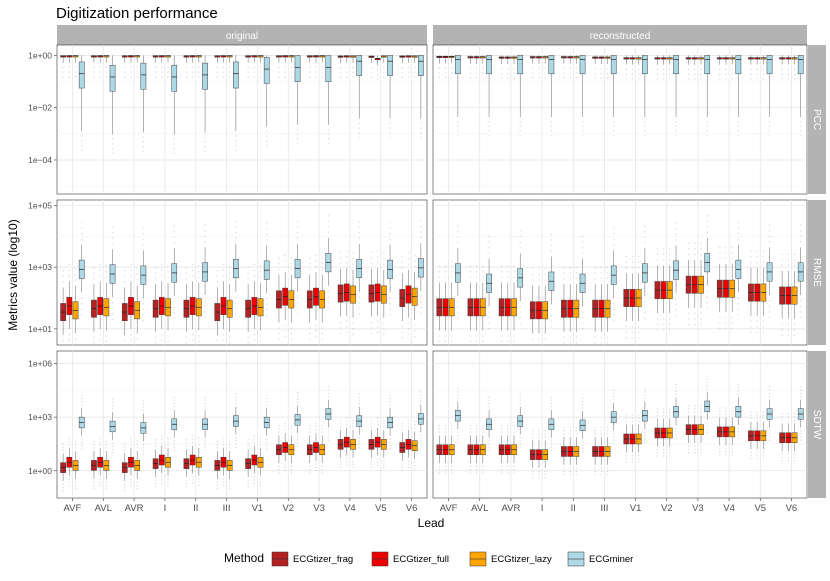  I want to click on box-PCC-original-V3-ECGtizer_frag, so click(309, 66).